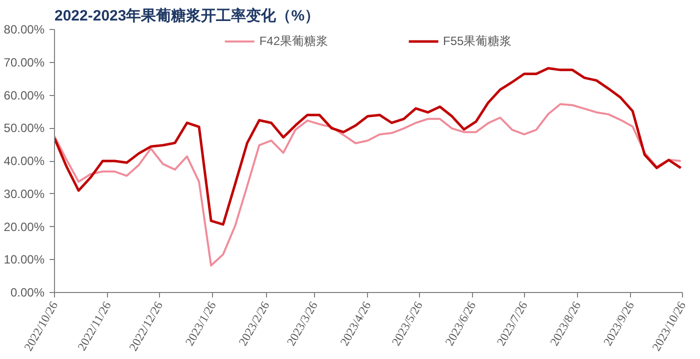 The width and height of the screenshot is (700, 359). I want to click on y-tick-label: 40.00%, so click(24, 161).